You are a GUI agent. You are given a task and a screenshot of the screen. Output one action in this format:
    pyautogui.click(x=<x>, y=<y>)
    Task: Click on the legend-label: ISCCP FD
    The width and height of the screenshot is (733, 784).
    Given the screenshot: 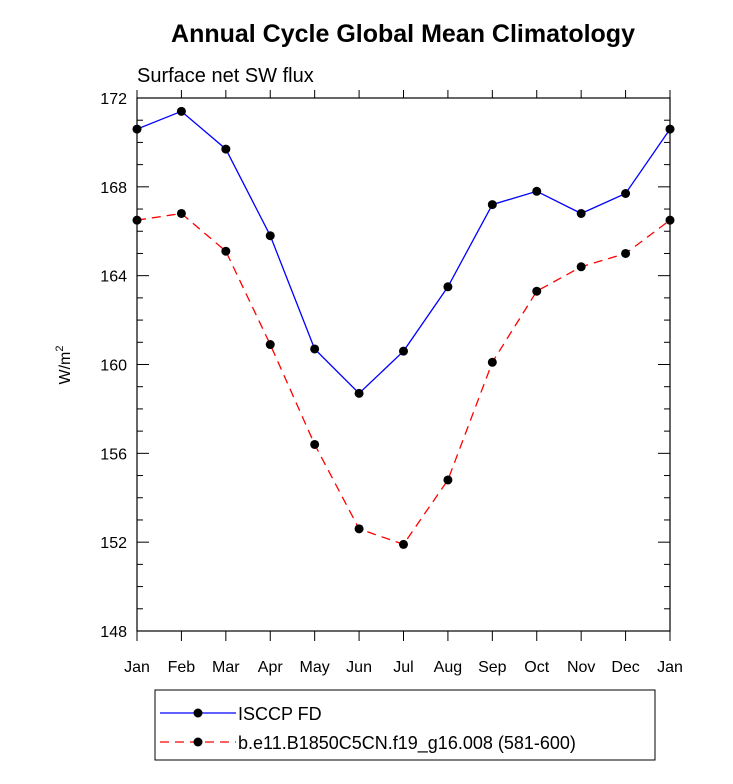 What is the action you would take?
    pyautogui.click(x=280, y=714)
    